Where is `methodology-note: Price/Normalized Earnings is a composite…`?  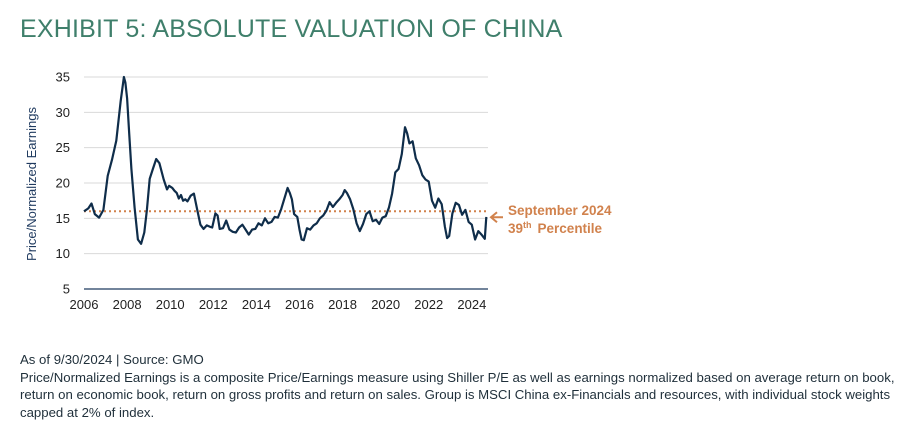 methodology-note: Price/Normalized Earnings is a composite… is located at coordinates (457, 394).